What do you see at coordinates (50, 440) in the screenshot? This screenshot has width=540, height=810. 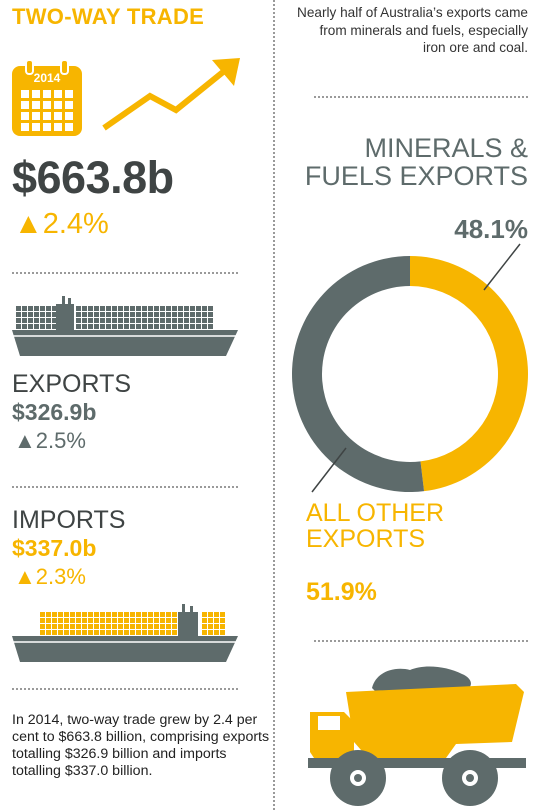 I see `exports-change: ▲2.5%` at bounding box center [50, 440].